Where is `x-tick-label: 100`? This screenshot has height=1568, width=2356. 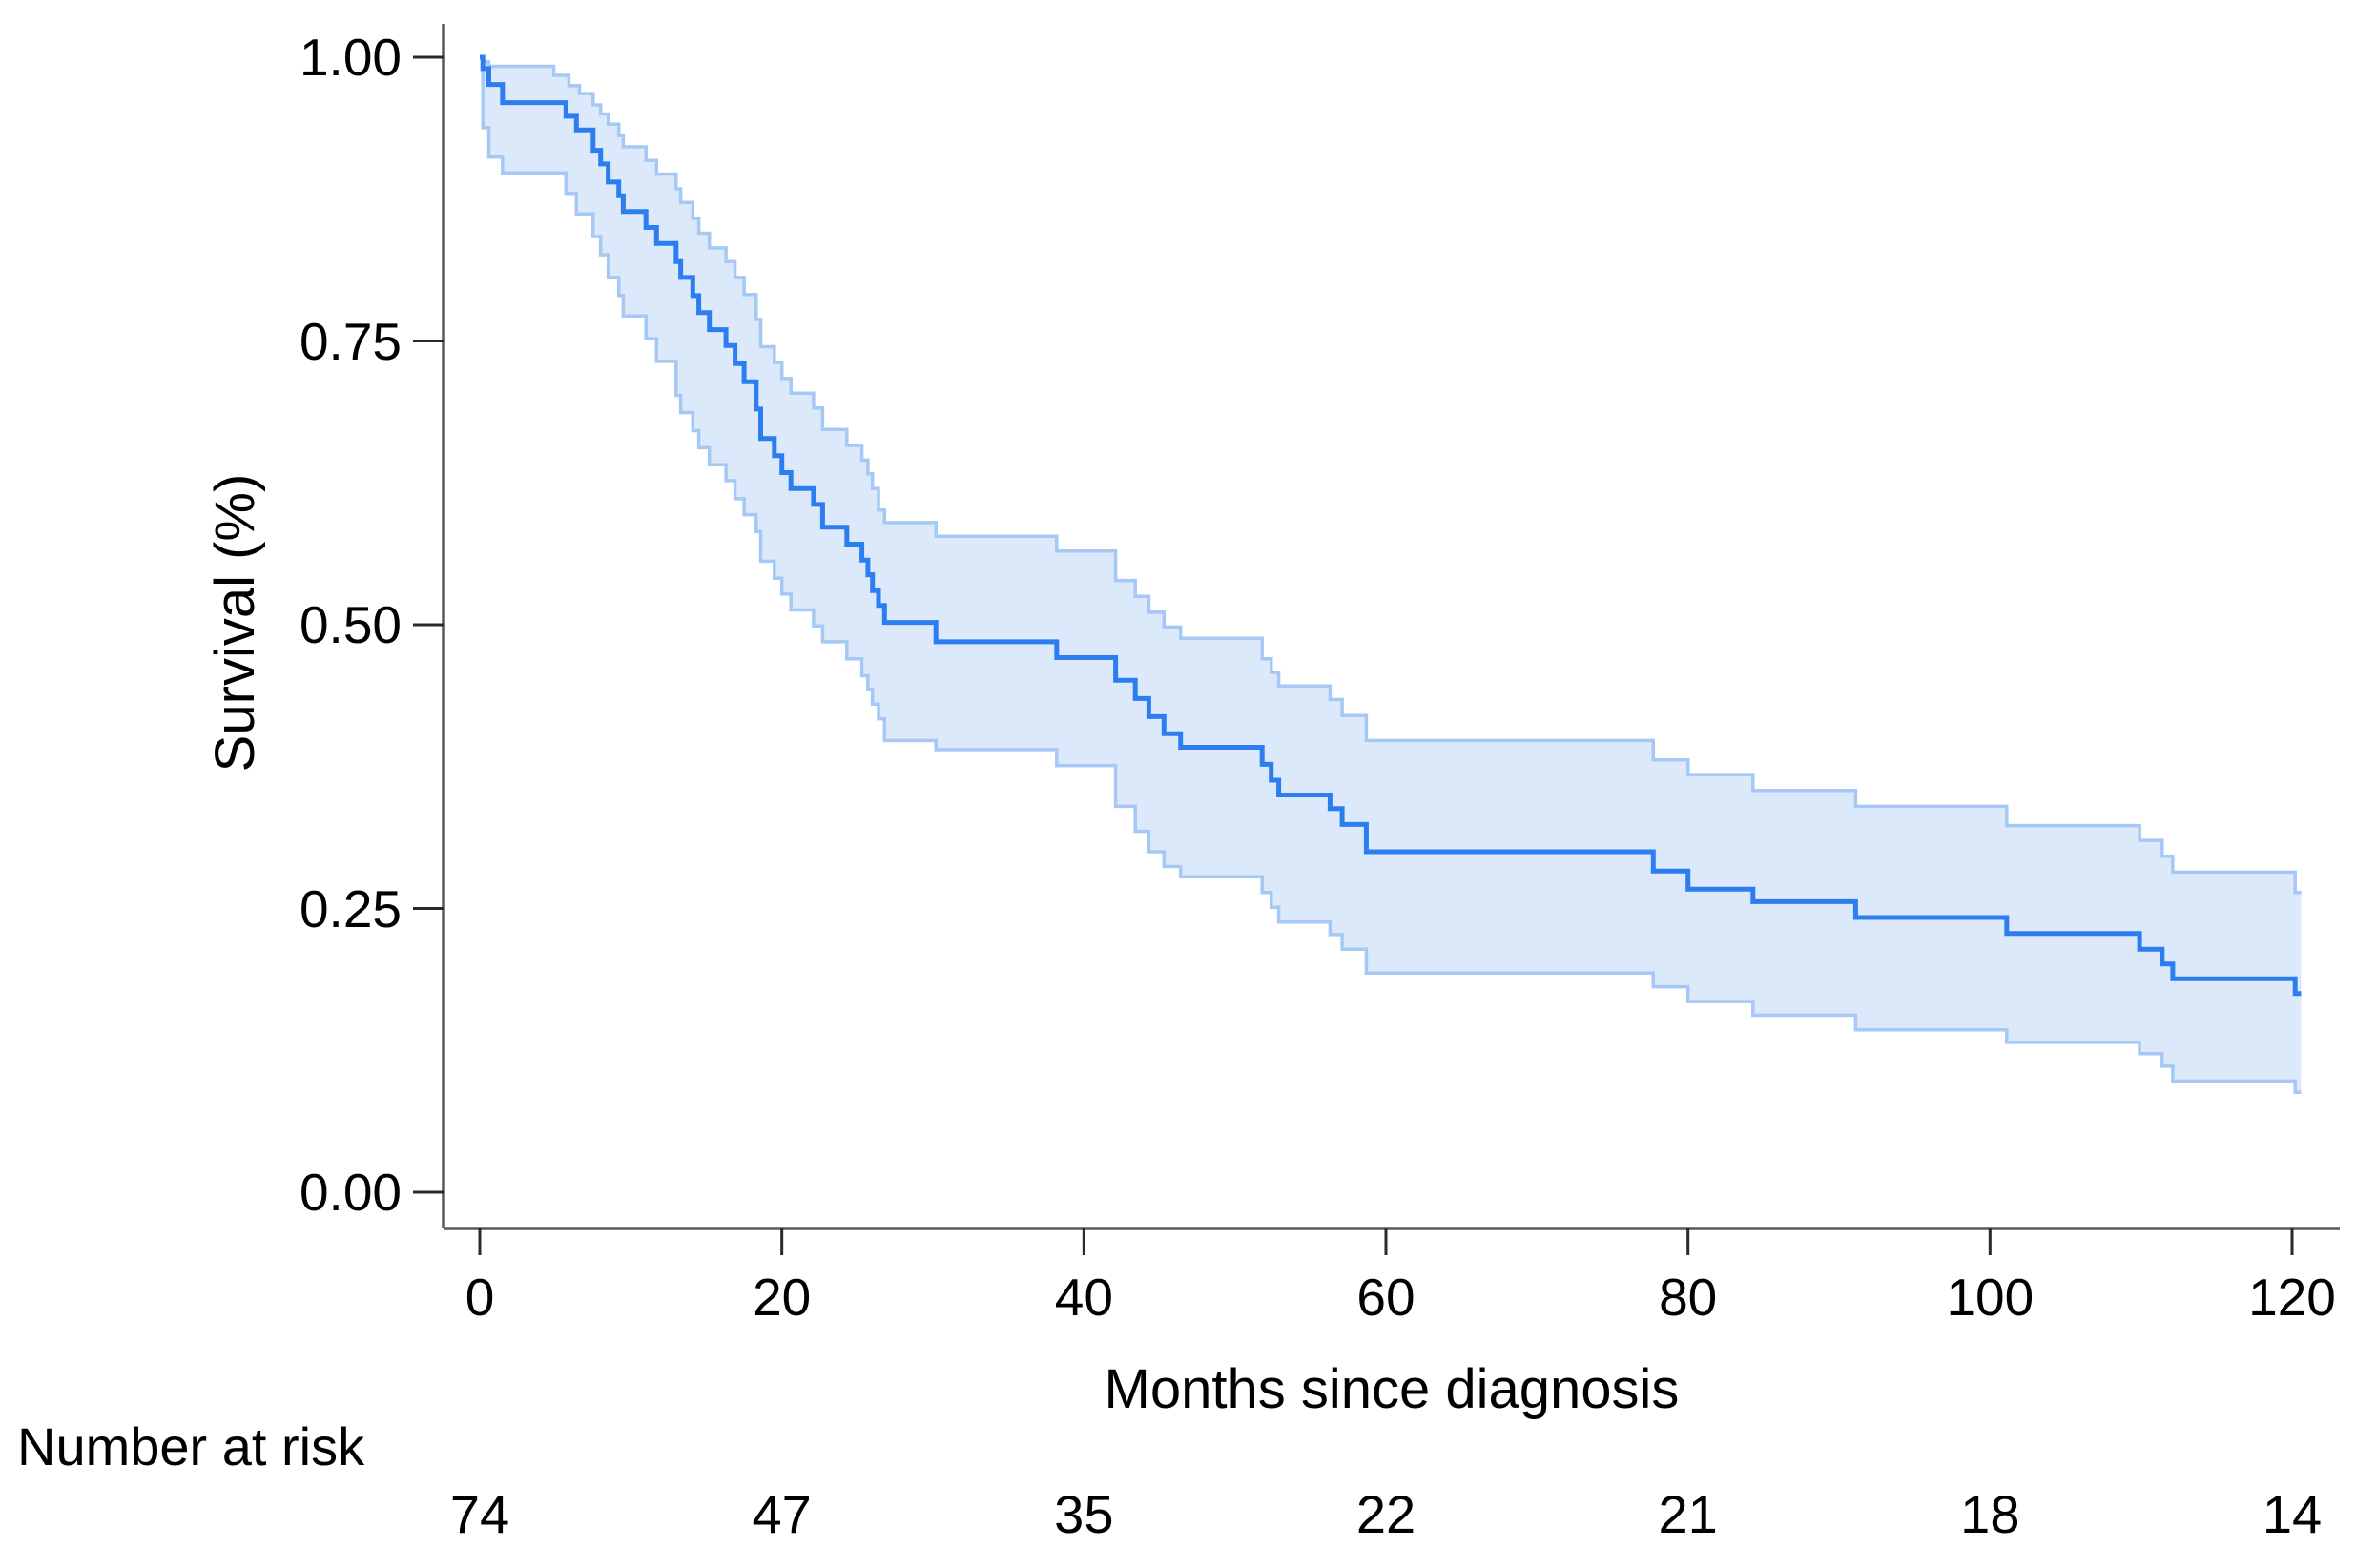 x-tick-label: 100 is located at coordinates (1990, 1297).